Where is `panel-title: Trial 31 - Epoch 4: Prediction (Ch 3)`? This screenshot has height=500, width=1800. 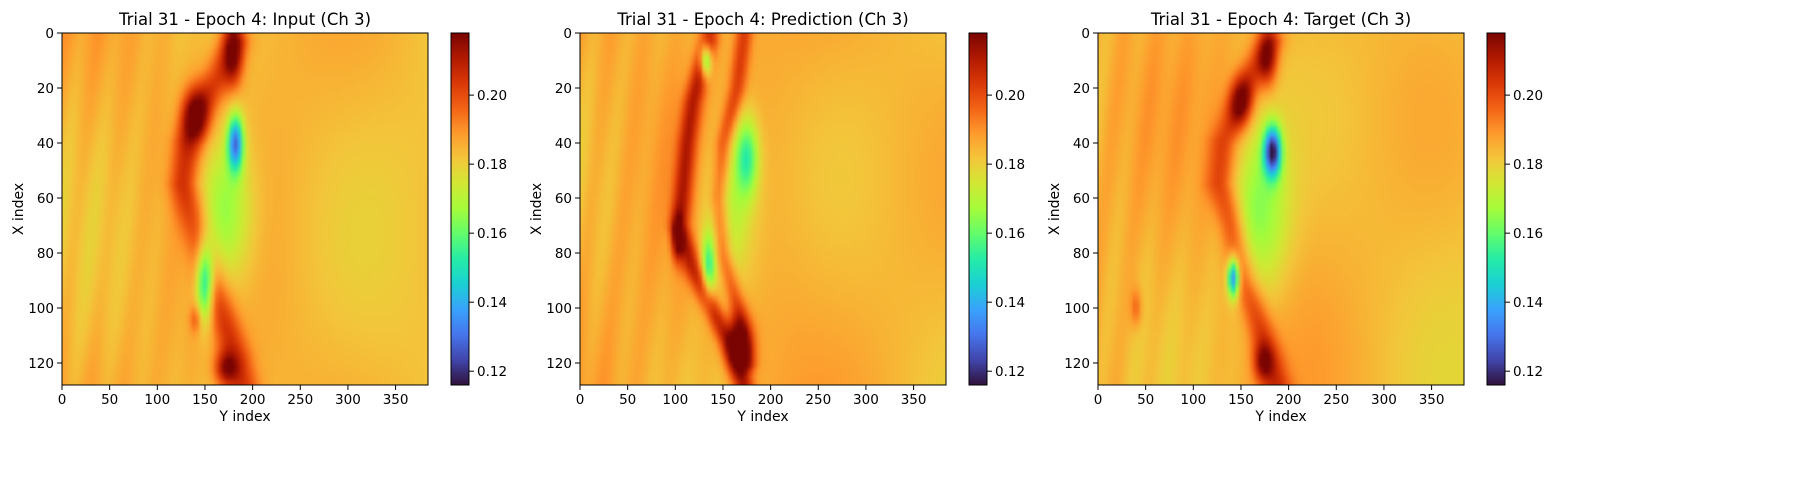 panel-title: Trial 31 - Epoch 4: Prediction (Ch 3) is located at coordinates (762, 19).